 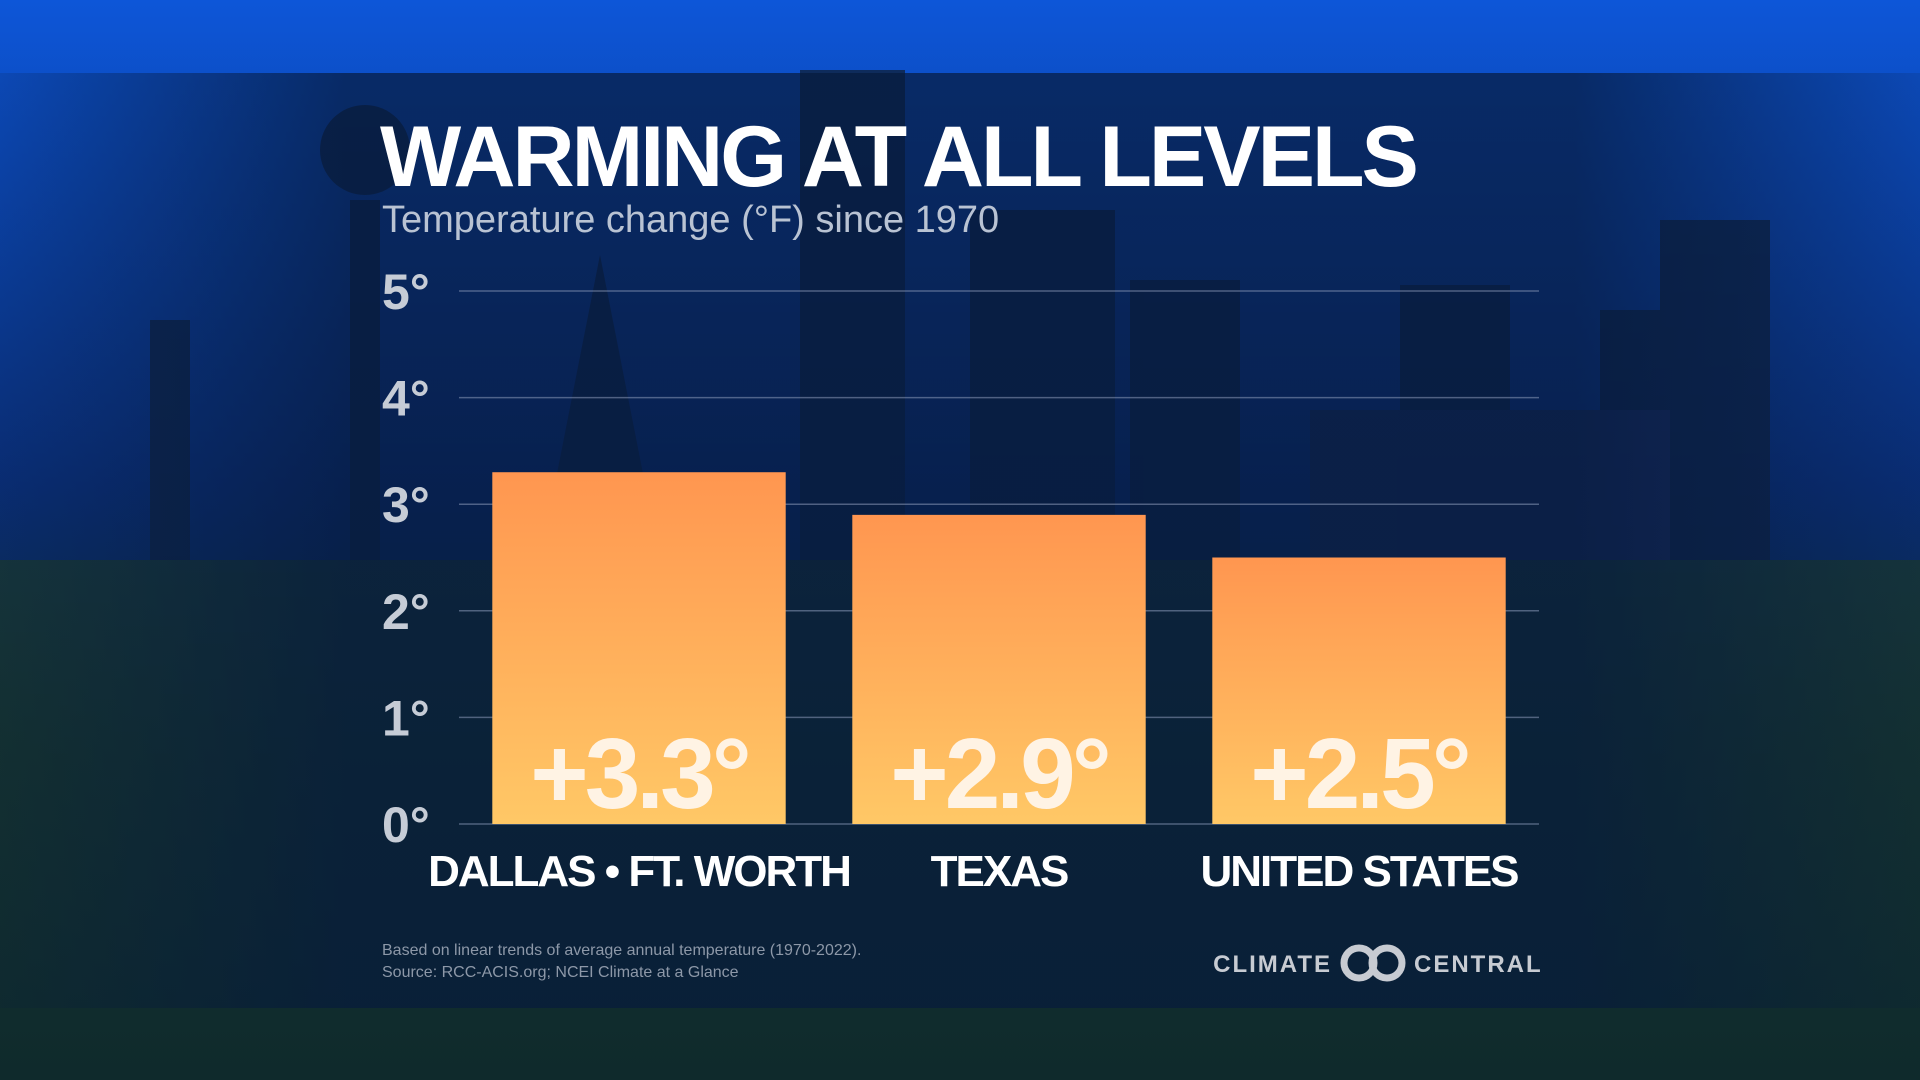 What do you see at coordinates (406, 399) in the screenshot?
I see `y-tick-label: 4°` at bounding box center [406, 399].